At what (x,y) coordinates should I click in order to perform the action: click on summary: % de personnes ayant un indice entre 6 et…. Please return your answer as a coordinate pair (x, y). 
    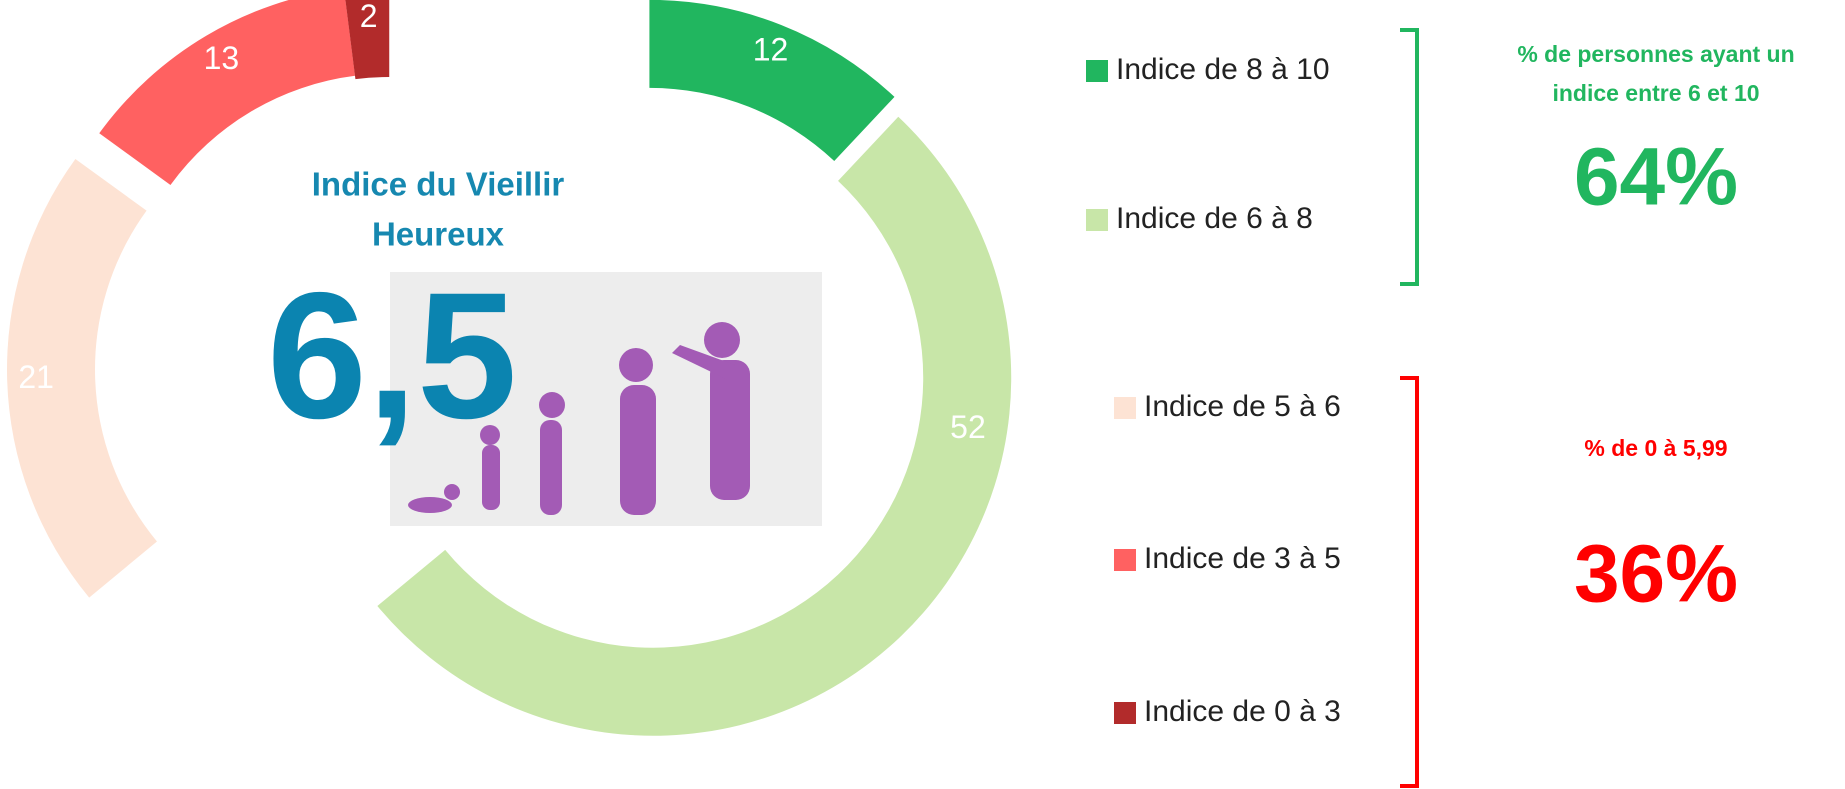
    Looking at the image, I should click on (1655, 330).